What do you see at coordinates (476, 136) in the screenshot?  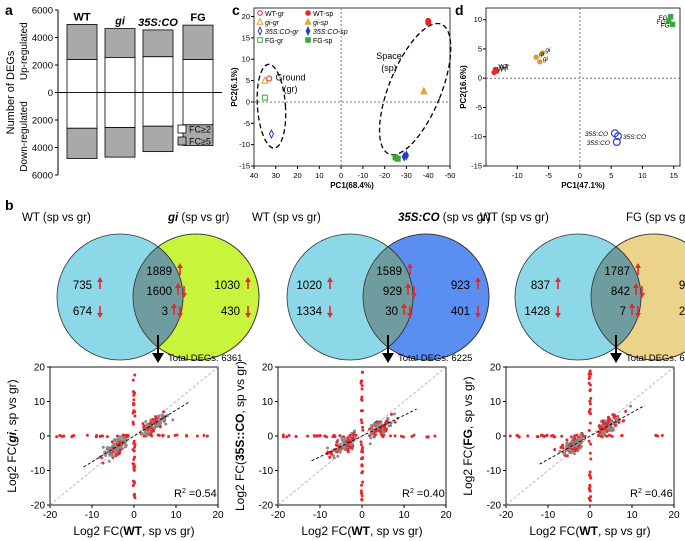 I see `y-tick-label: -10` at bounding box center [476, 136].